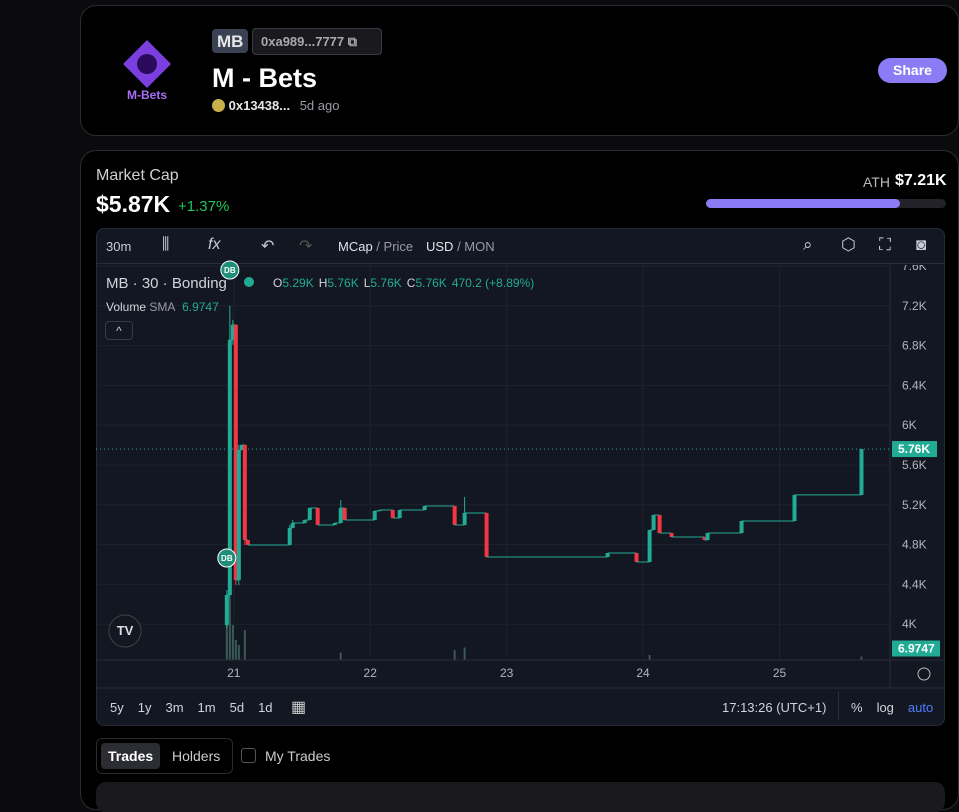 This screenshot has width=959, height=812. I want to click on x-tick-label: 23, so click(507, 673).